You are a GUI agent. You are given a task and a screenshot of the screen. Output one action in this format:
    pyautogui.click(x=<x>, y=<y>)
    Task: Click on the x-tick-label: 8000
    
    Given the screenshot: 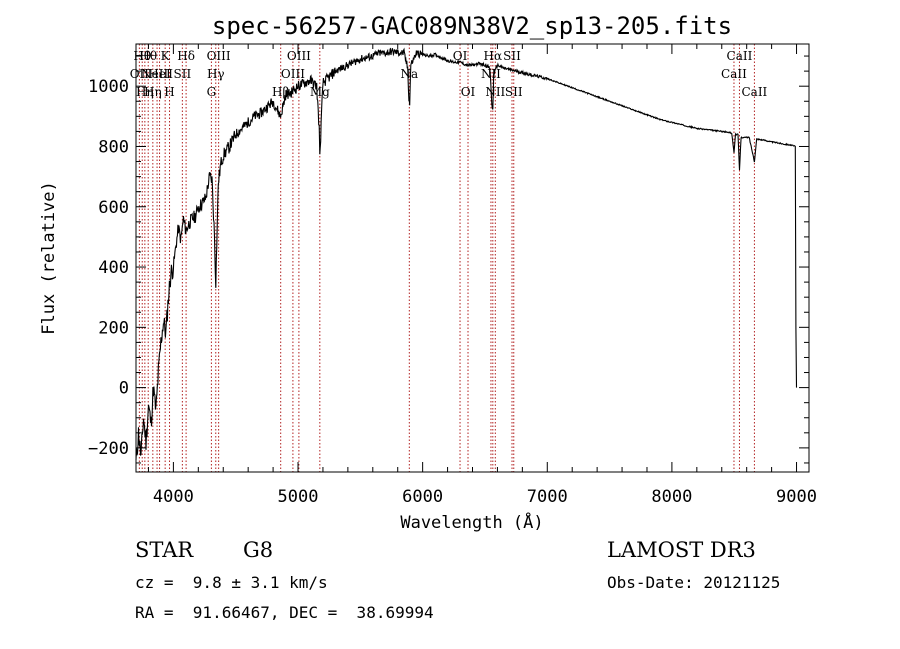 What is the action you would take?
    pyautogui.click(x=671, y=497)
    